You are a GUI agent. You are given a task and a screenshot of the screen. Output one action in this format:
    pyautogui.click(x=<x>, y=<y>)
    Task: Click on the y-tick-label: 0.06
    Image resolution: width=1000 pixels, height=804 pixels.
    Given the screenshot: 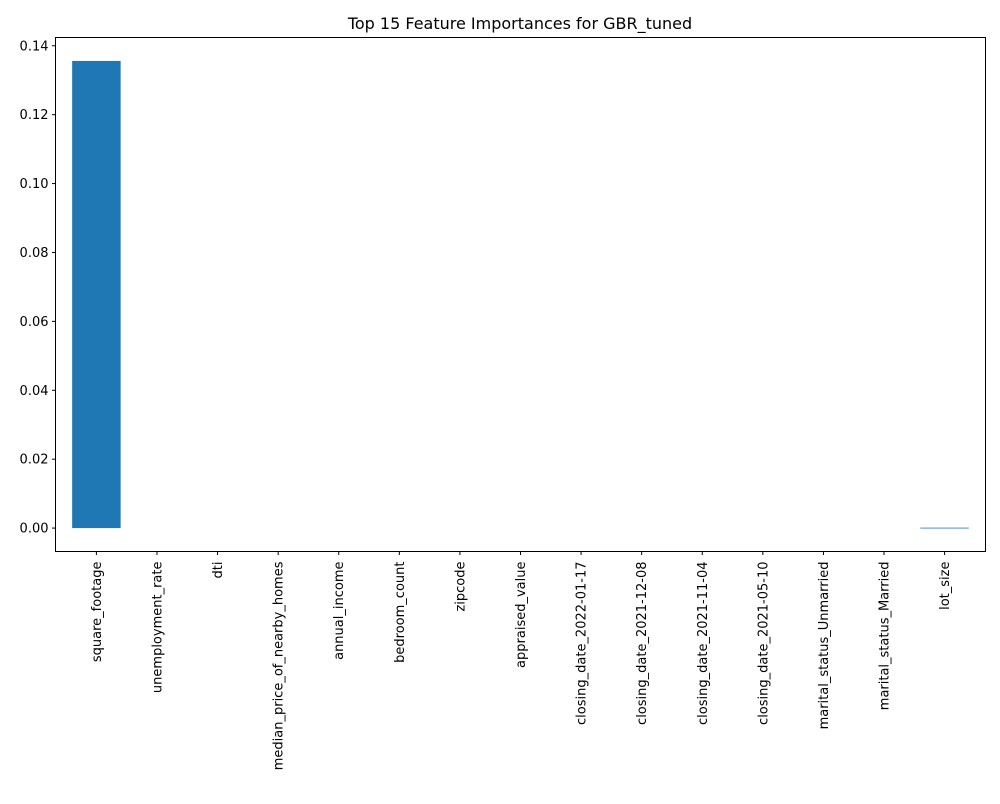 What is the action you would take?
    pyautogui.click(x=34, y=322)
    